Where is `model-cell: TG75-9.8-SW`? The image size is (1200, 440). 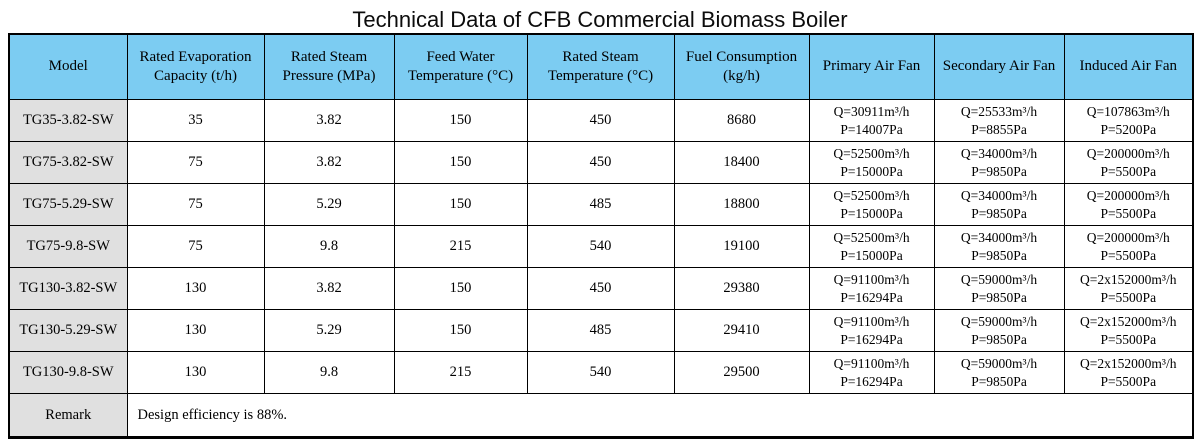 model-cell: TG75-9.8-SW is located at coordinates (68, 246).